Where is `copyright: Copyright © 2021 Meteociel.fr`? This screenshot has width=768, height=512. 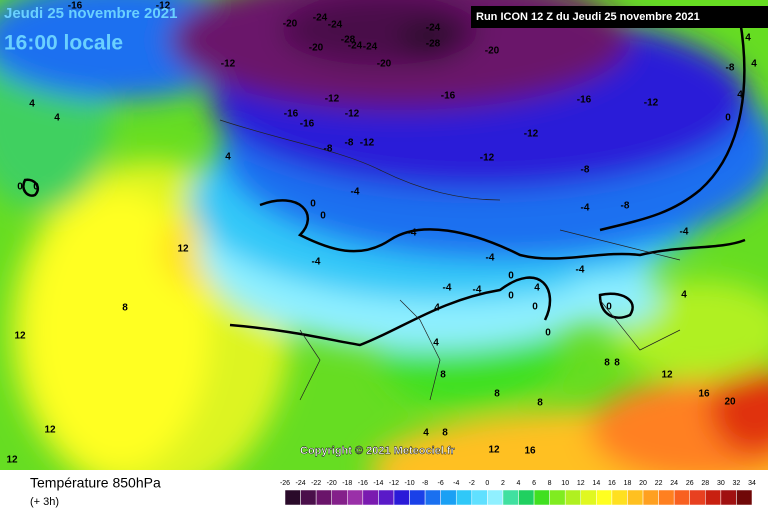
copyright: Copyright © 2021 Meteociel.fr is located at coordinates (378, 451).